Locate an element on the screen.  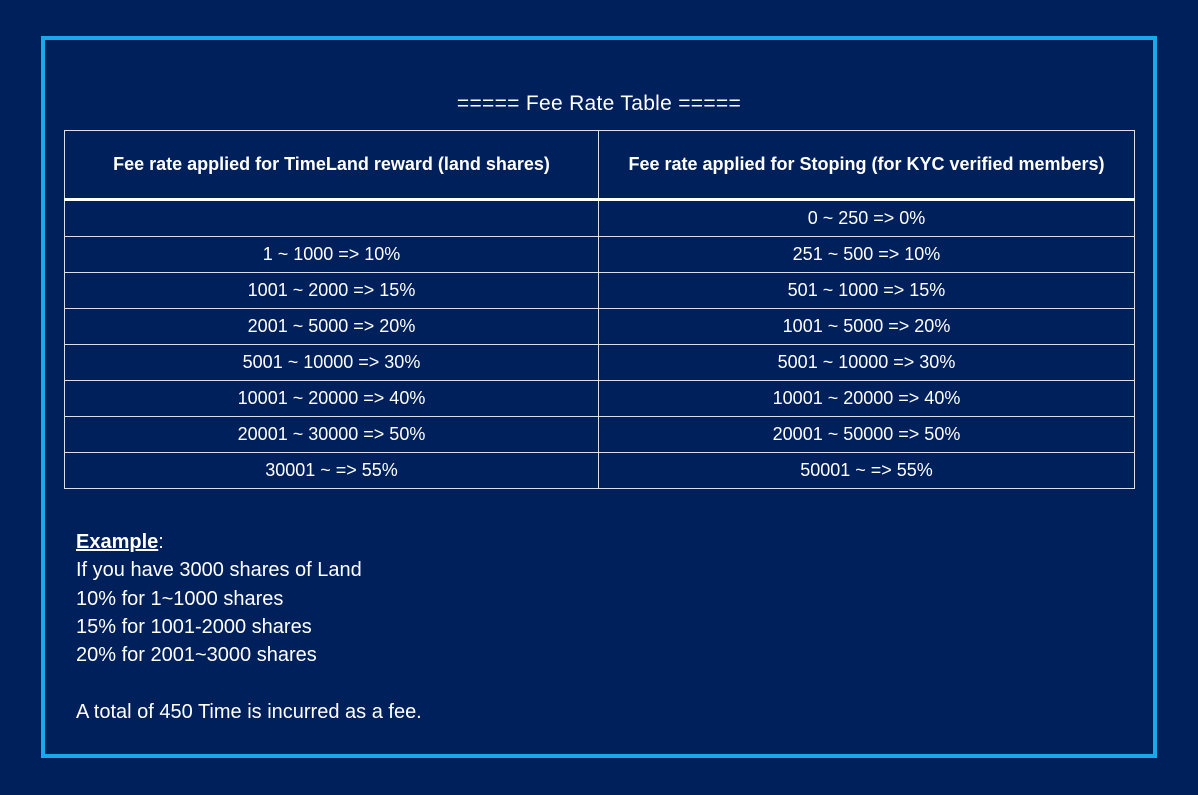
table-row: 1001 ~ 2000 => 15% 501 ~ 1000 => 15% is located at coordinates (599, 290).